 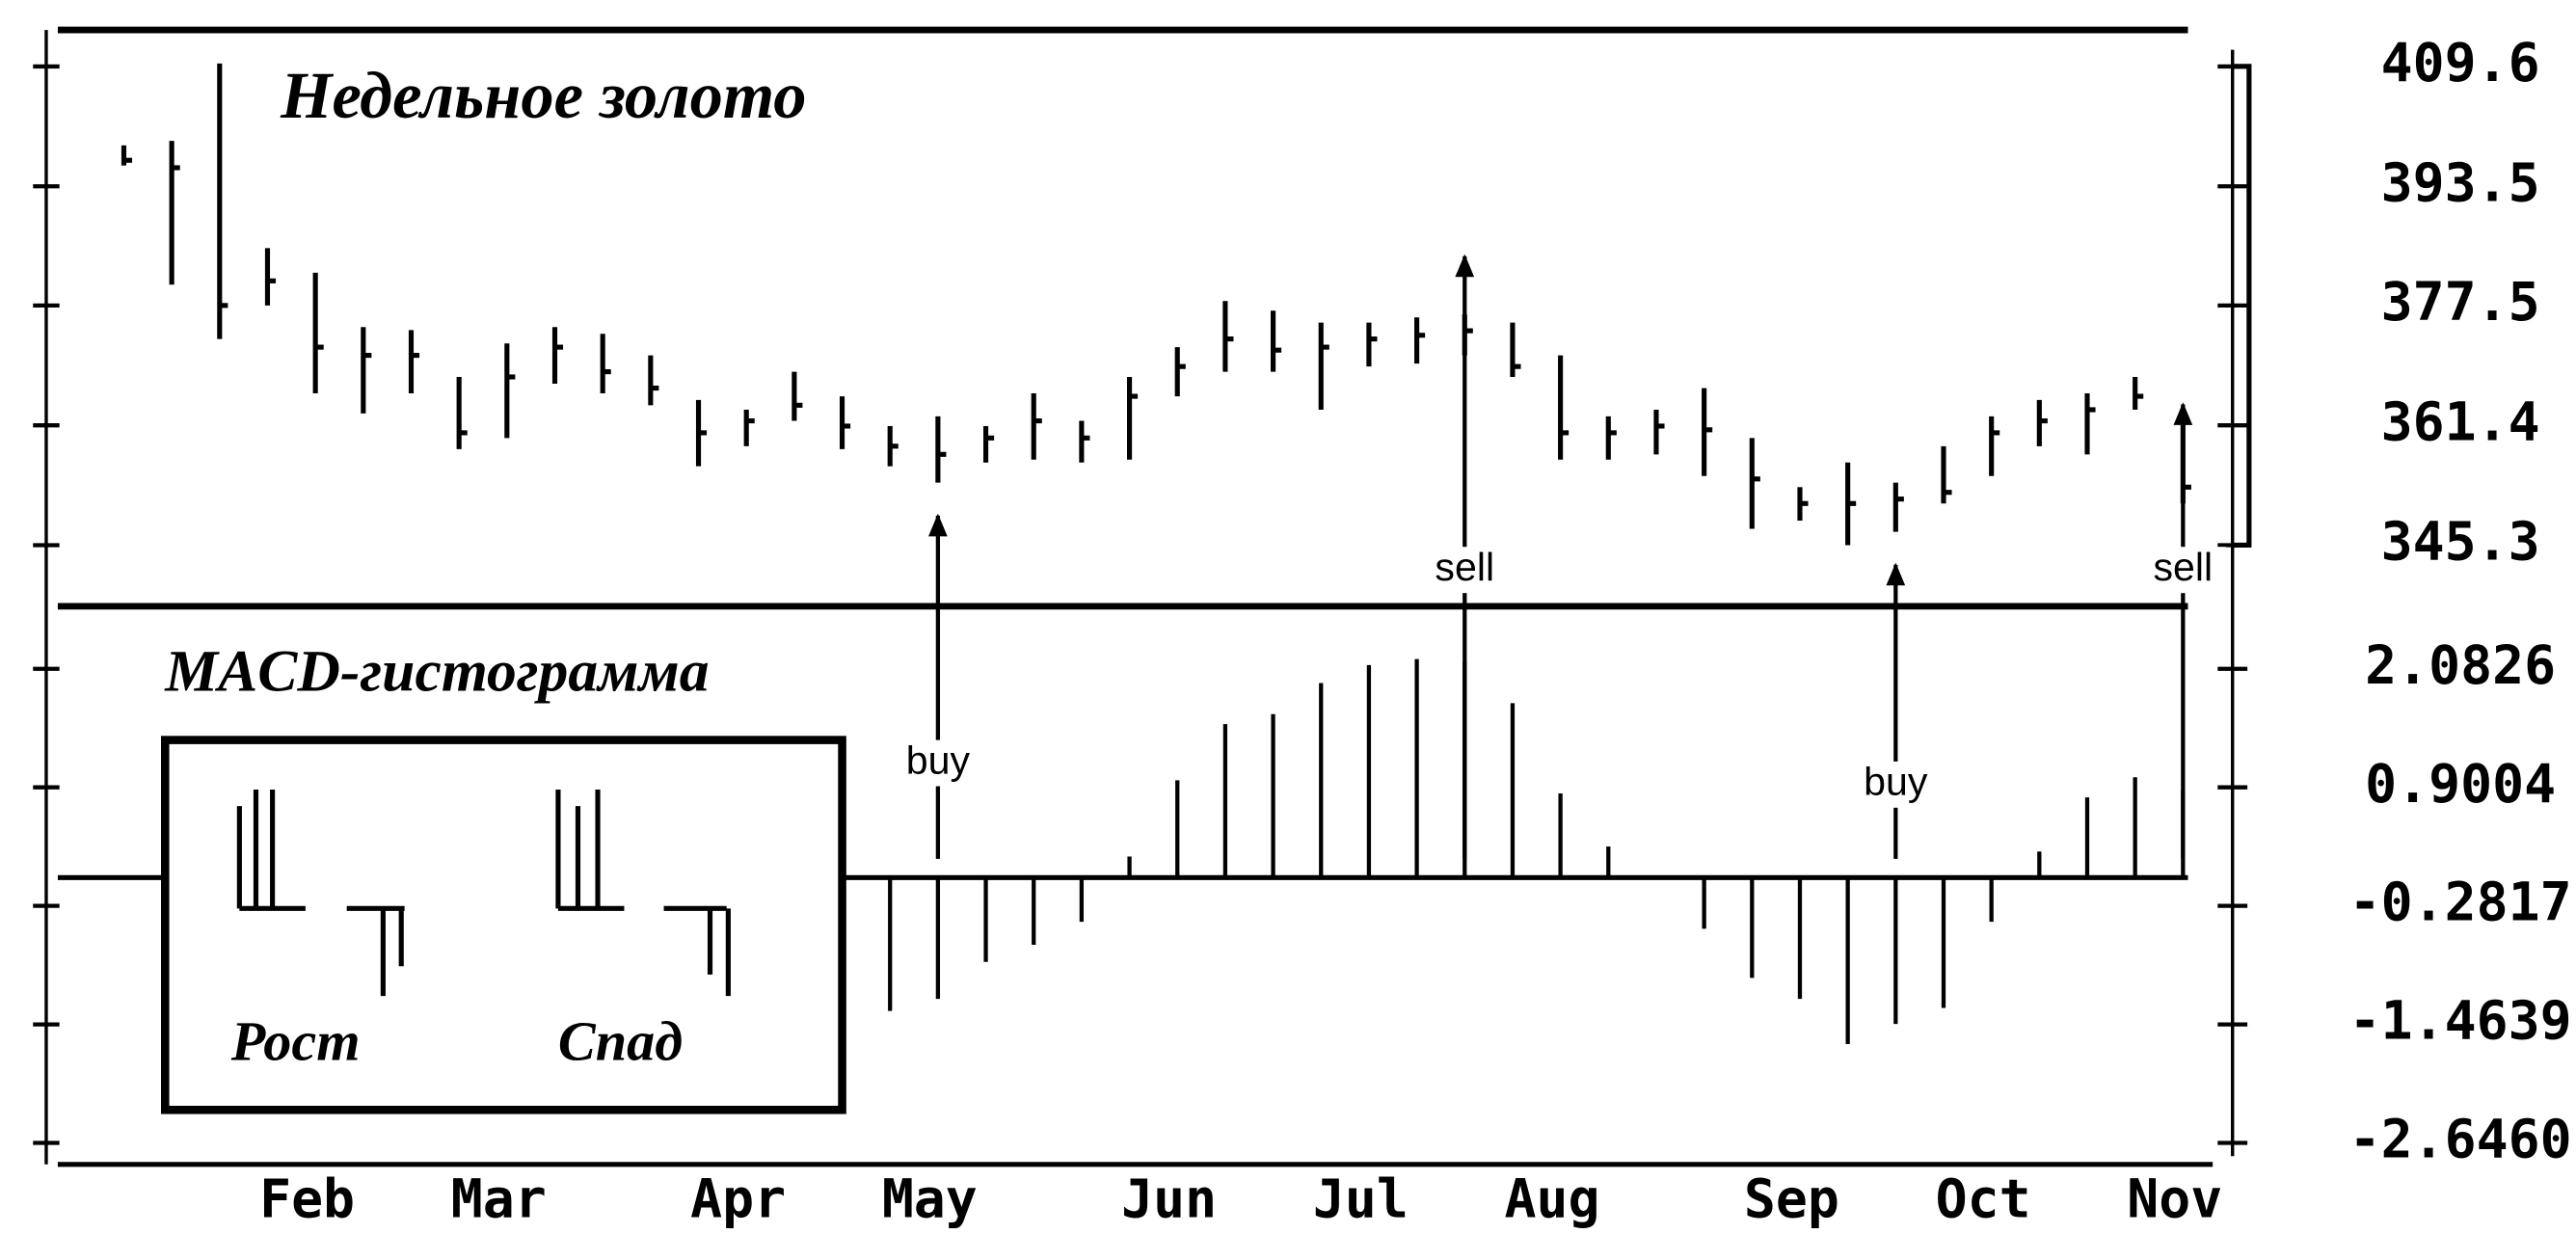 What do you see at coordinates (296, 1041) in the screenshot?
I see `legend-label: Рост` at bounding box center [296, 1041].